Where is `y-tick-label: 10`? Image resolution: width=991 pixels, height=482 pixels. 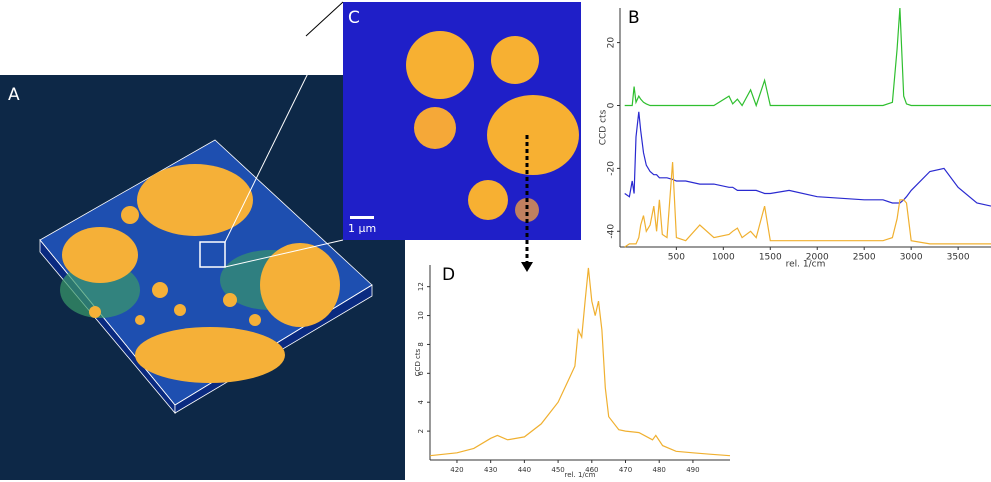 y-tick-label: 10 is located at coordinates (421, 315).